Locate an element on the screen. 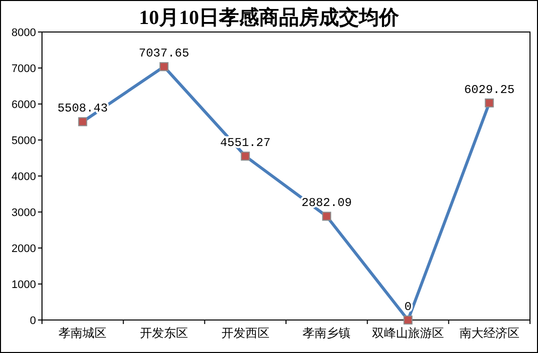 The image size is (538, 353). y-tick-label: 3000 is located at coordinates (24, 213).